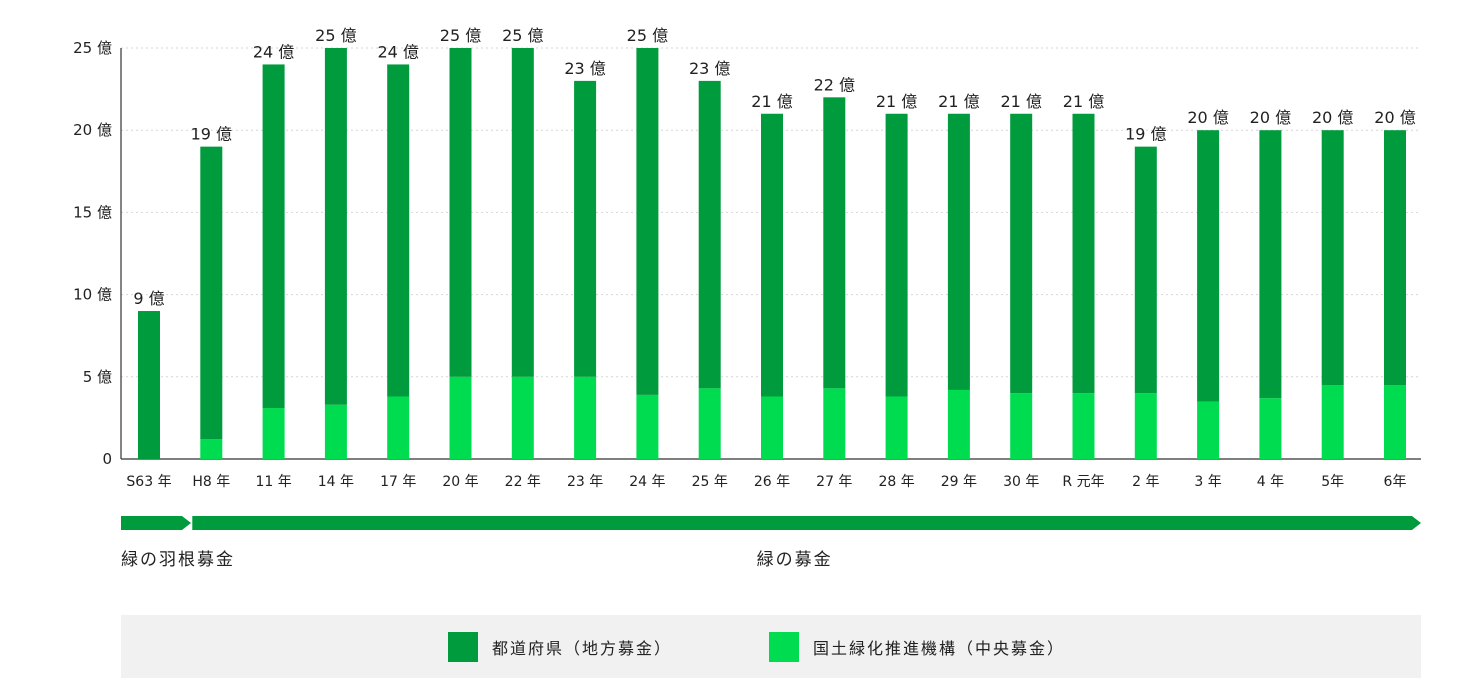  What do you see at coordinates (1270, 482) in the screenshot?
I see `x-tick-label-18: 4 年` at bounding box center [1270, 482].